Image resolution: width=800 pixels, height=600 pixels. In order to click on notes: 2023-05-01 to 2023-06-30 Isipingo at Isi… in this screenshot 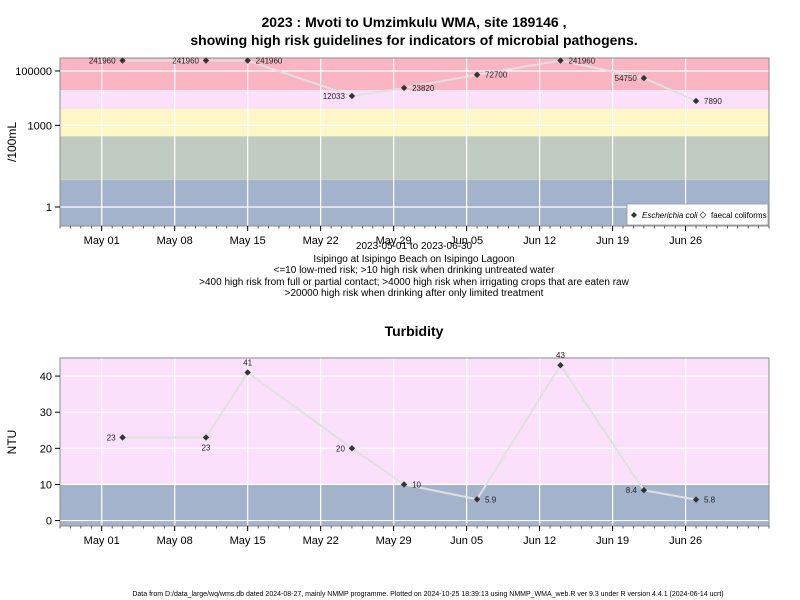, I will do `click(414, 270)`.